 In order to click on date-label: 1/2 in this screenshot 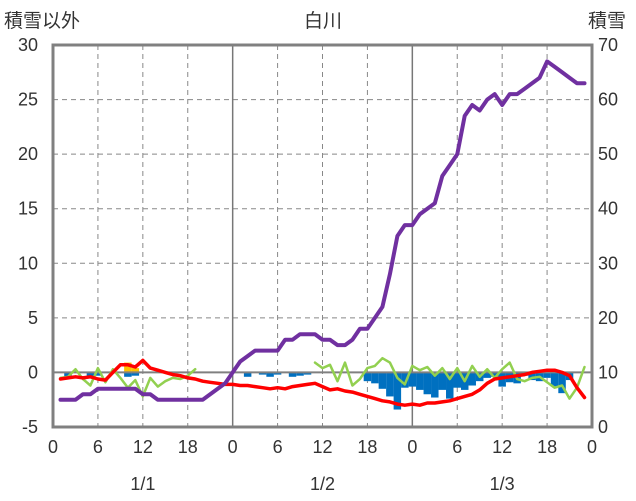, I will do `click(322, 484)`.